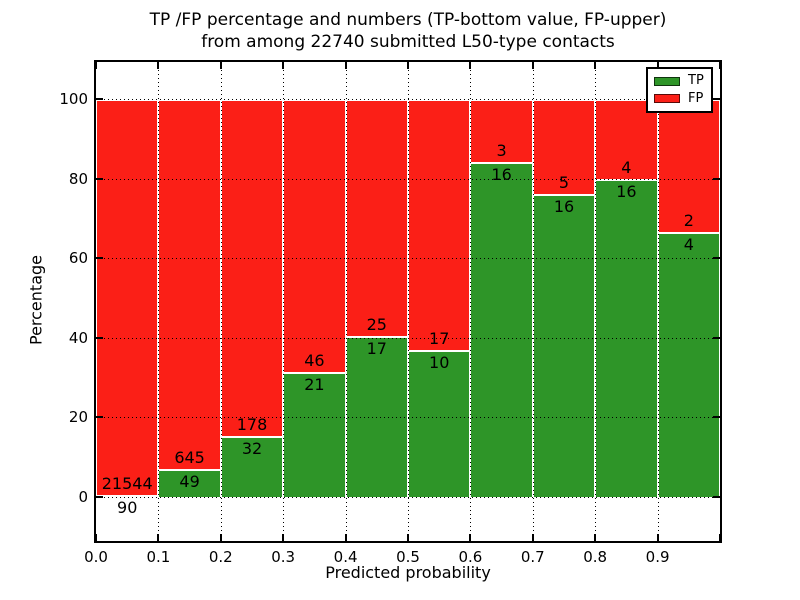  I want to click on fp-count-label: 4, so click(626, 167).